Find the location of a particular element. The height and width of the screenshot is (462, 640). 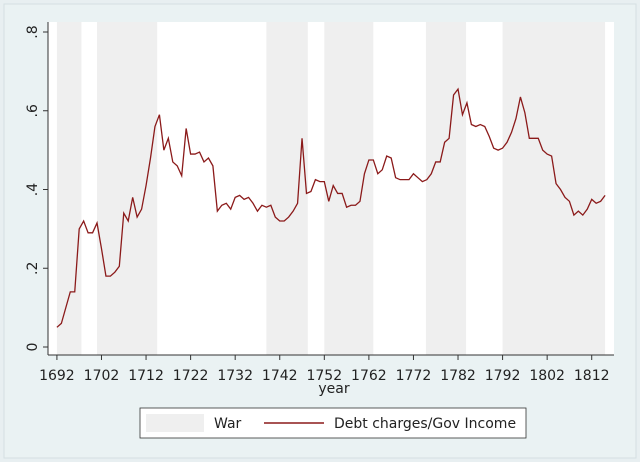

y-tick-label: 0 is located at coordinates (33, 347).